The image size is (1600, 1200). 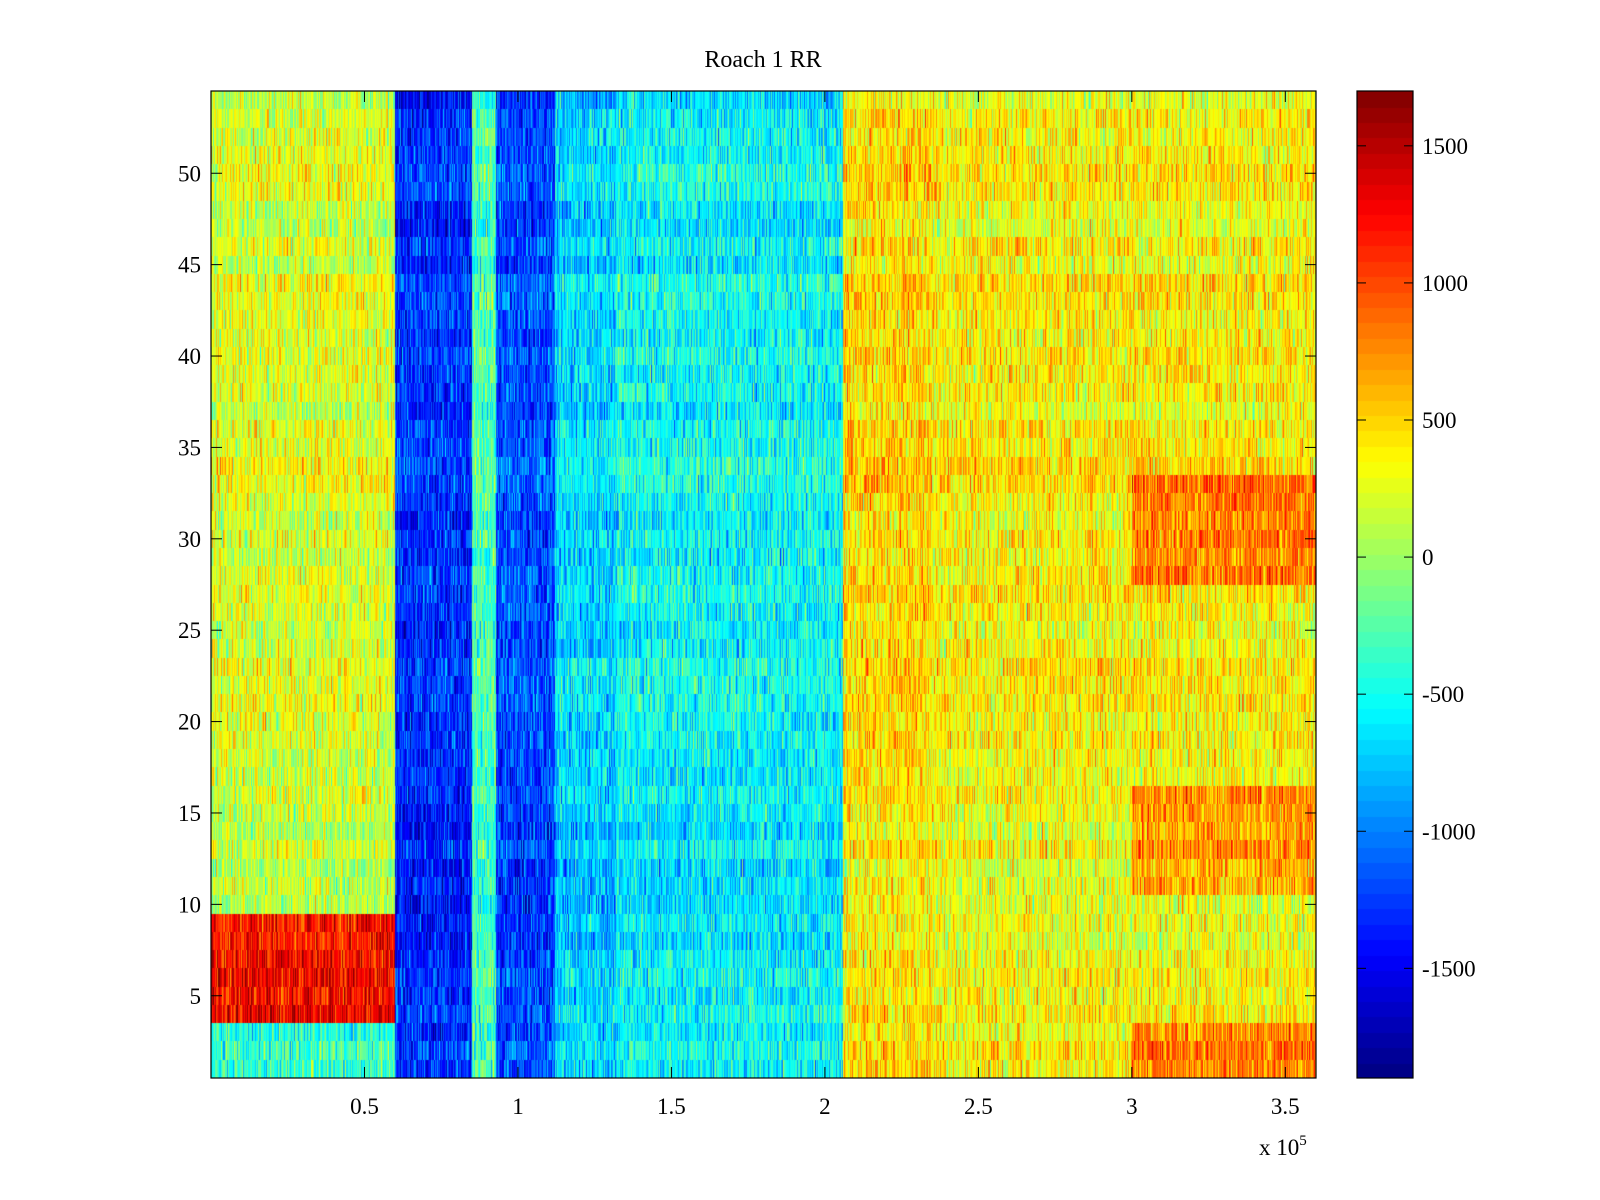 What do you see at coordinates (518, 1106) in the screenshot?
I see `x-tick-label: 1` at bounding box center [518, 1106].